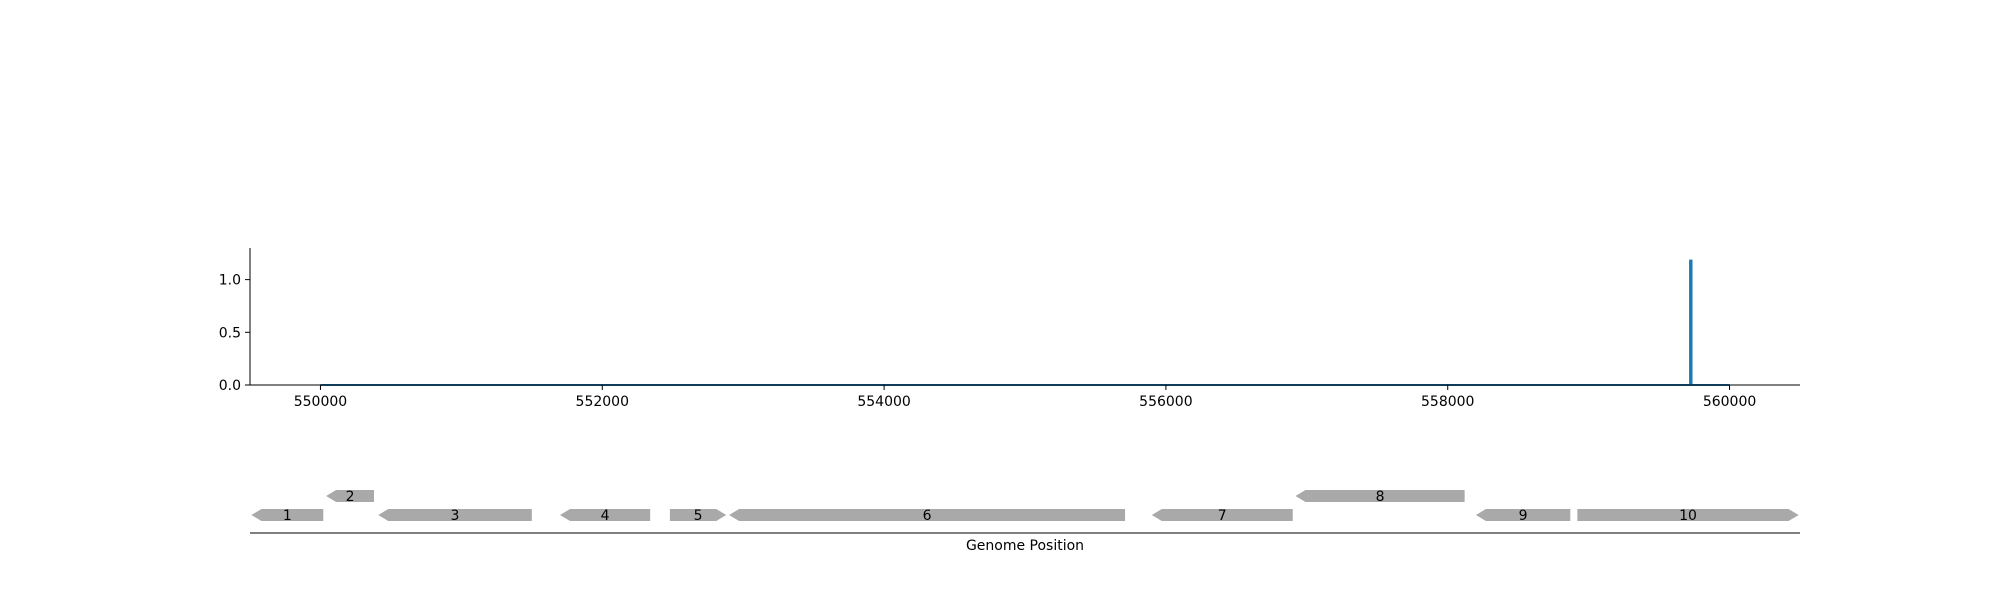 This screenshot has height=600, width=2000. What do you see at coordinates (602, 402) in the screenshot?
I see `x-tick-label: 552000` at bounding box center [602, 402].